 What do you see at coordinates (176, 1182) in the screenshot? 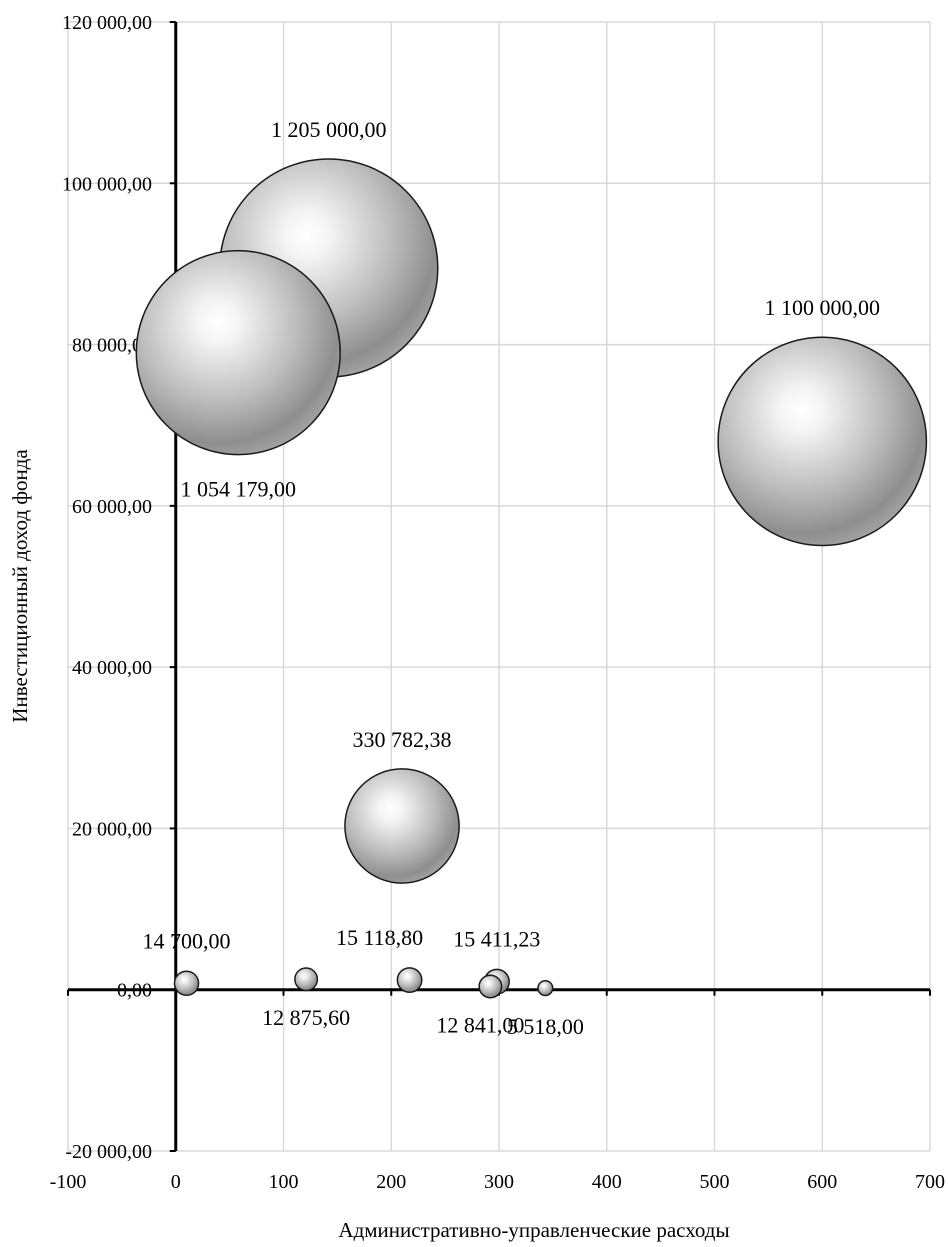
I see `x-tick-label: 0` at bounding box center [176, 1182].